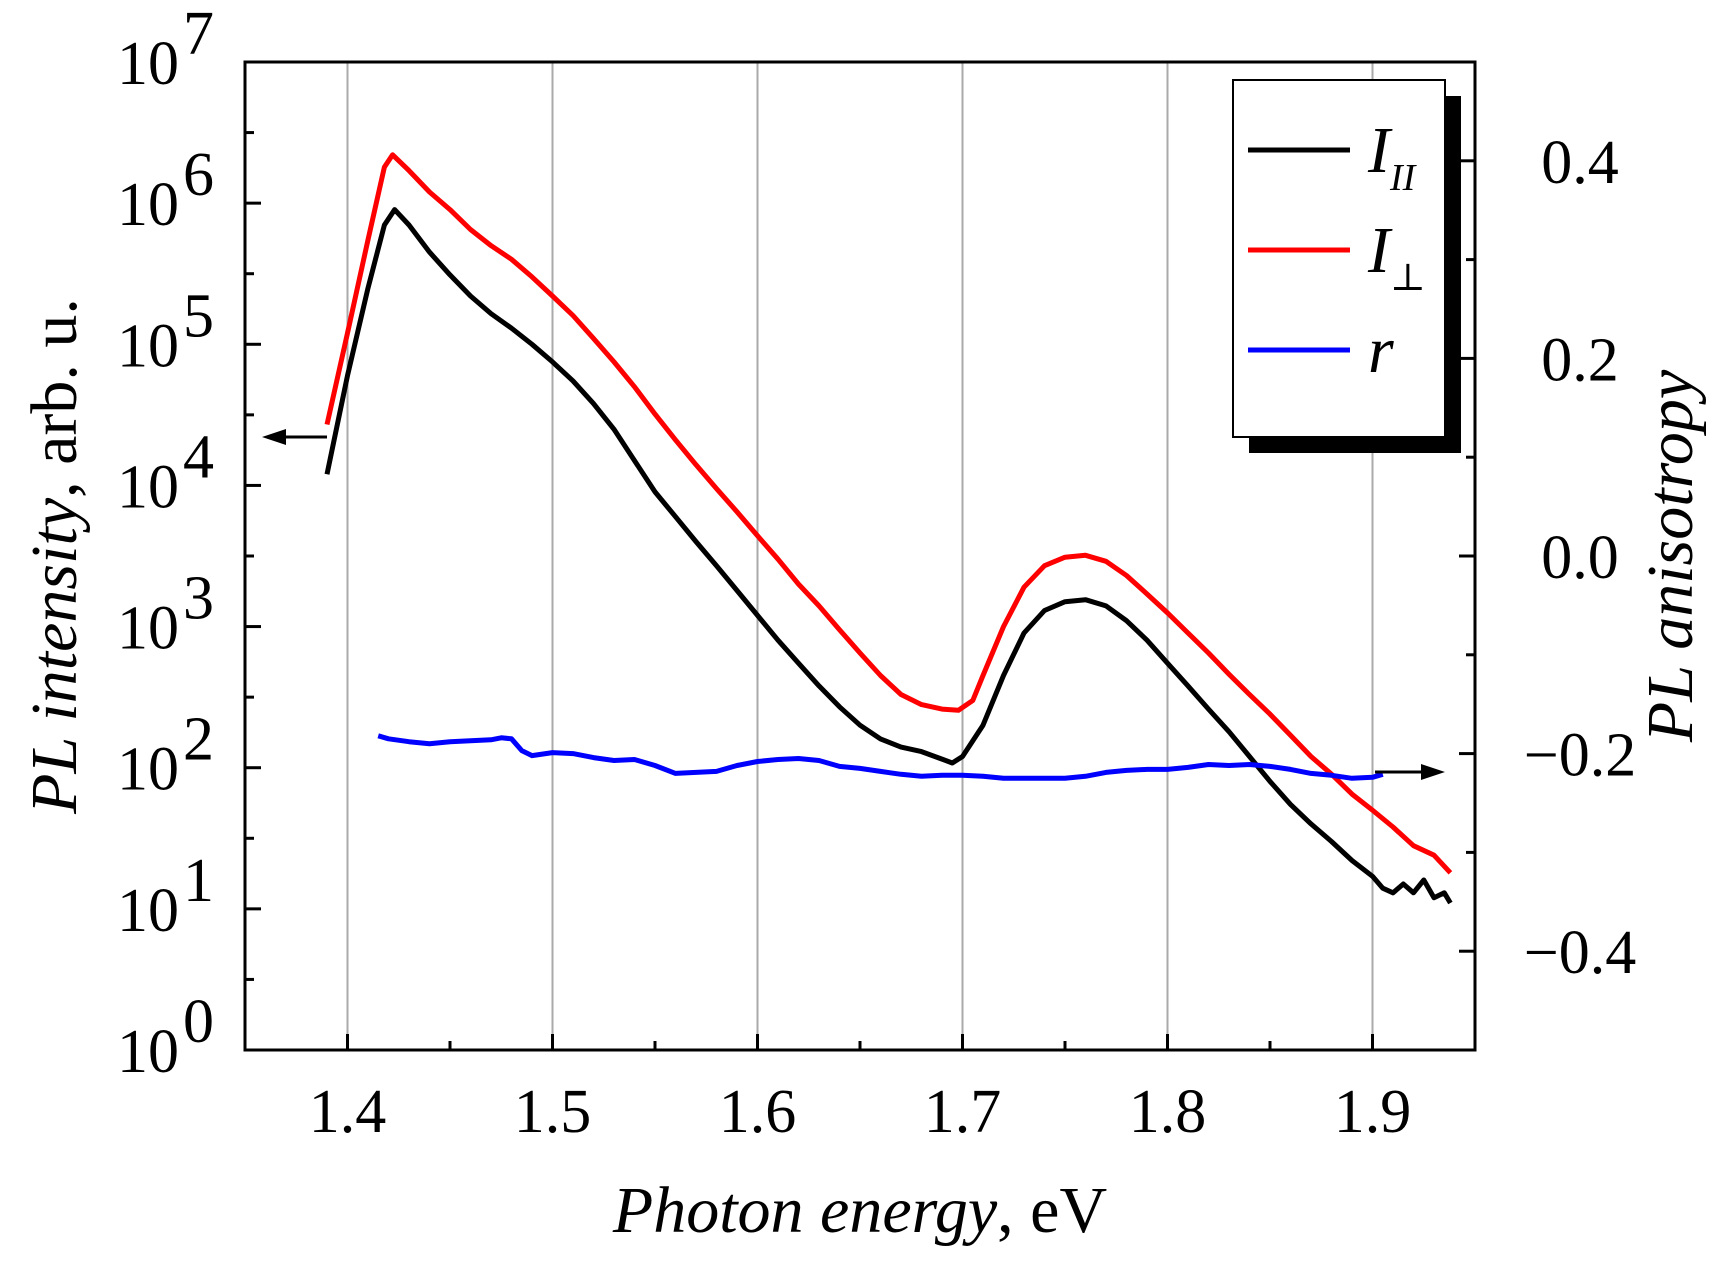 This screenshot has height=1262, width=1735. I want to click on legend-label: III, so click(1392, 156).